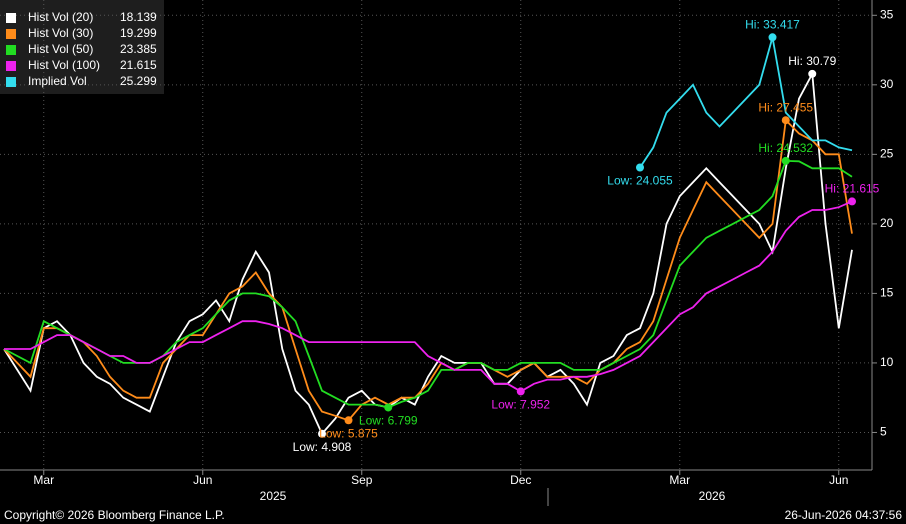  What do you see at coordinates (273, 496) in the screenshot?
I see `year-label: 2025` at bounding box center [273, 496].